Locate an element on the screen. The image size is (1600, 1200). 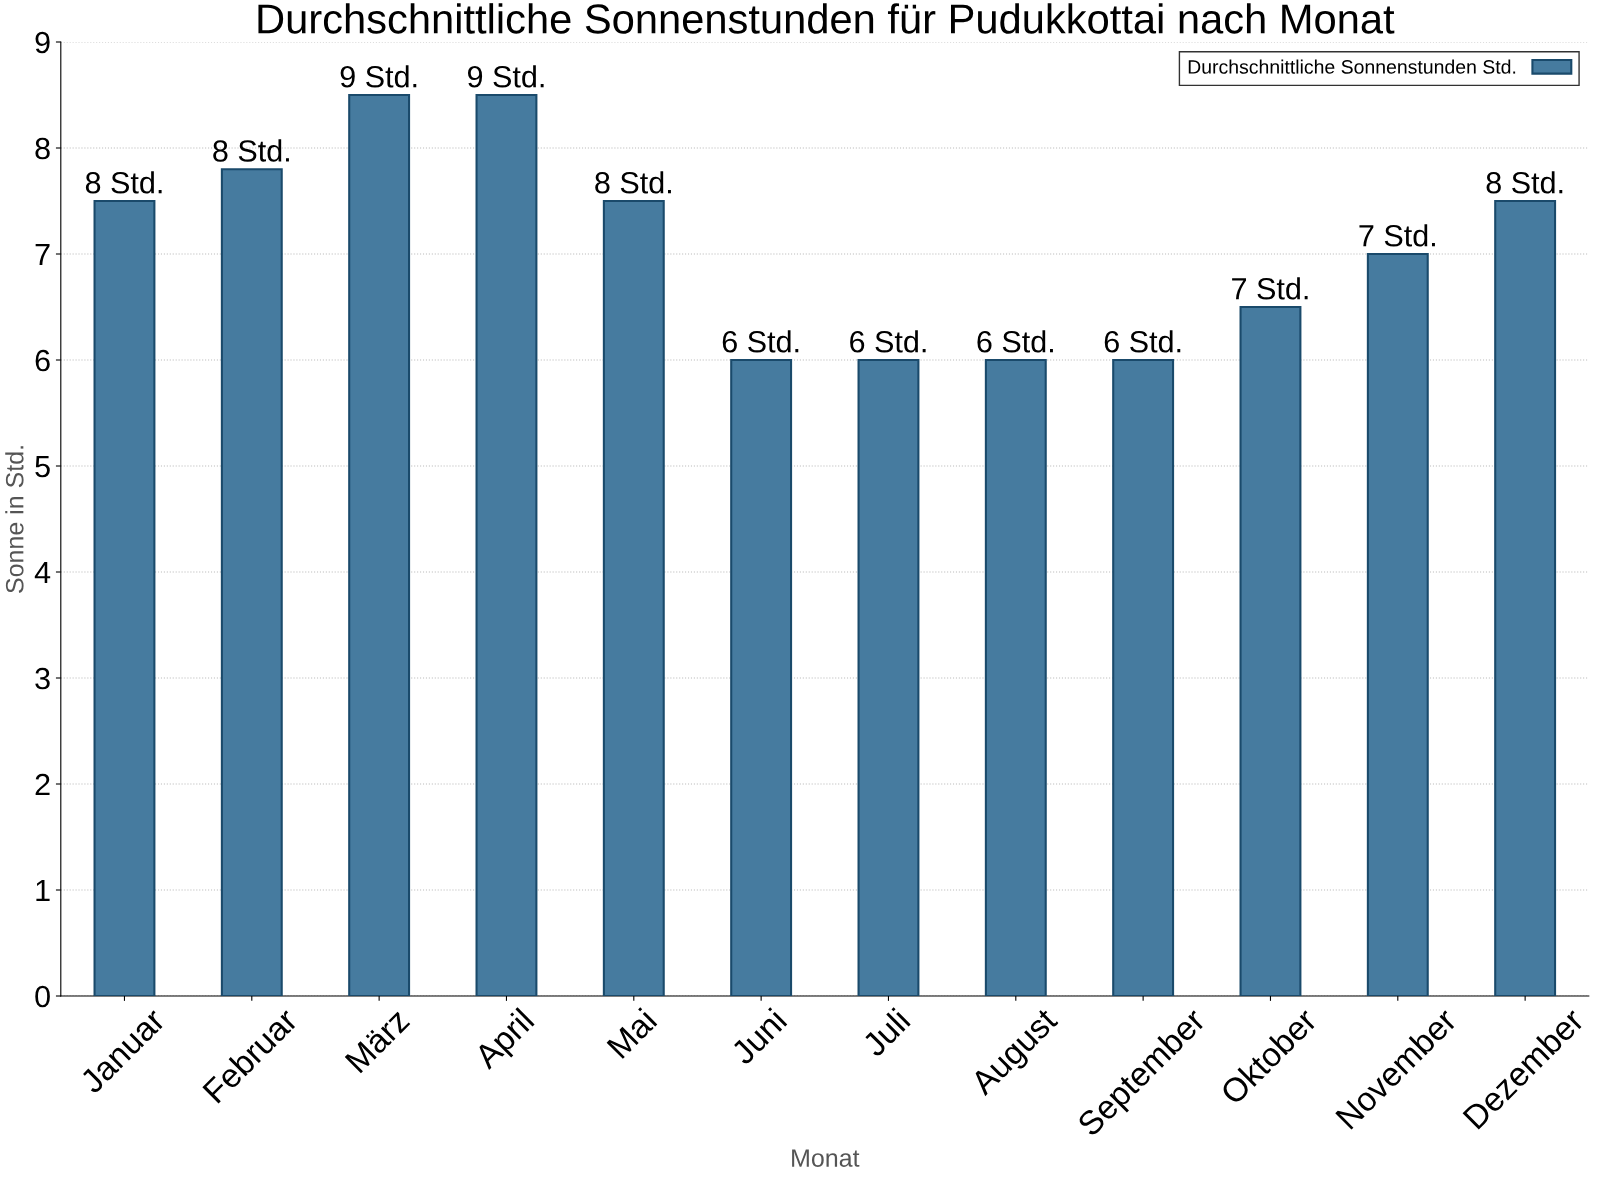
y-tick-label: 4 is located at coordinates (42, 573).